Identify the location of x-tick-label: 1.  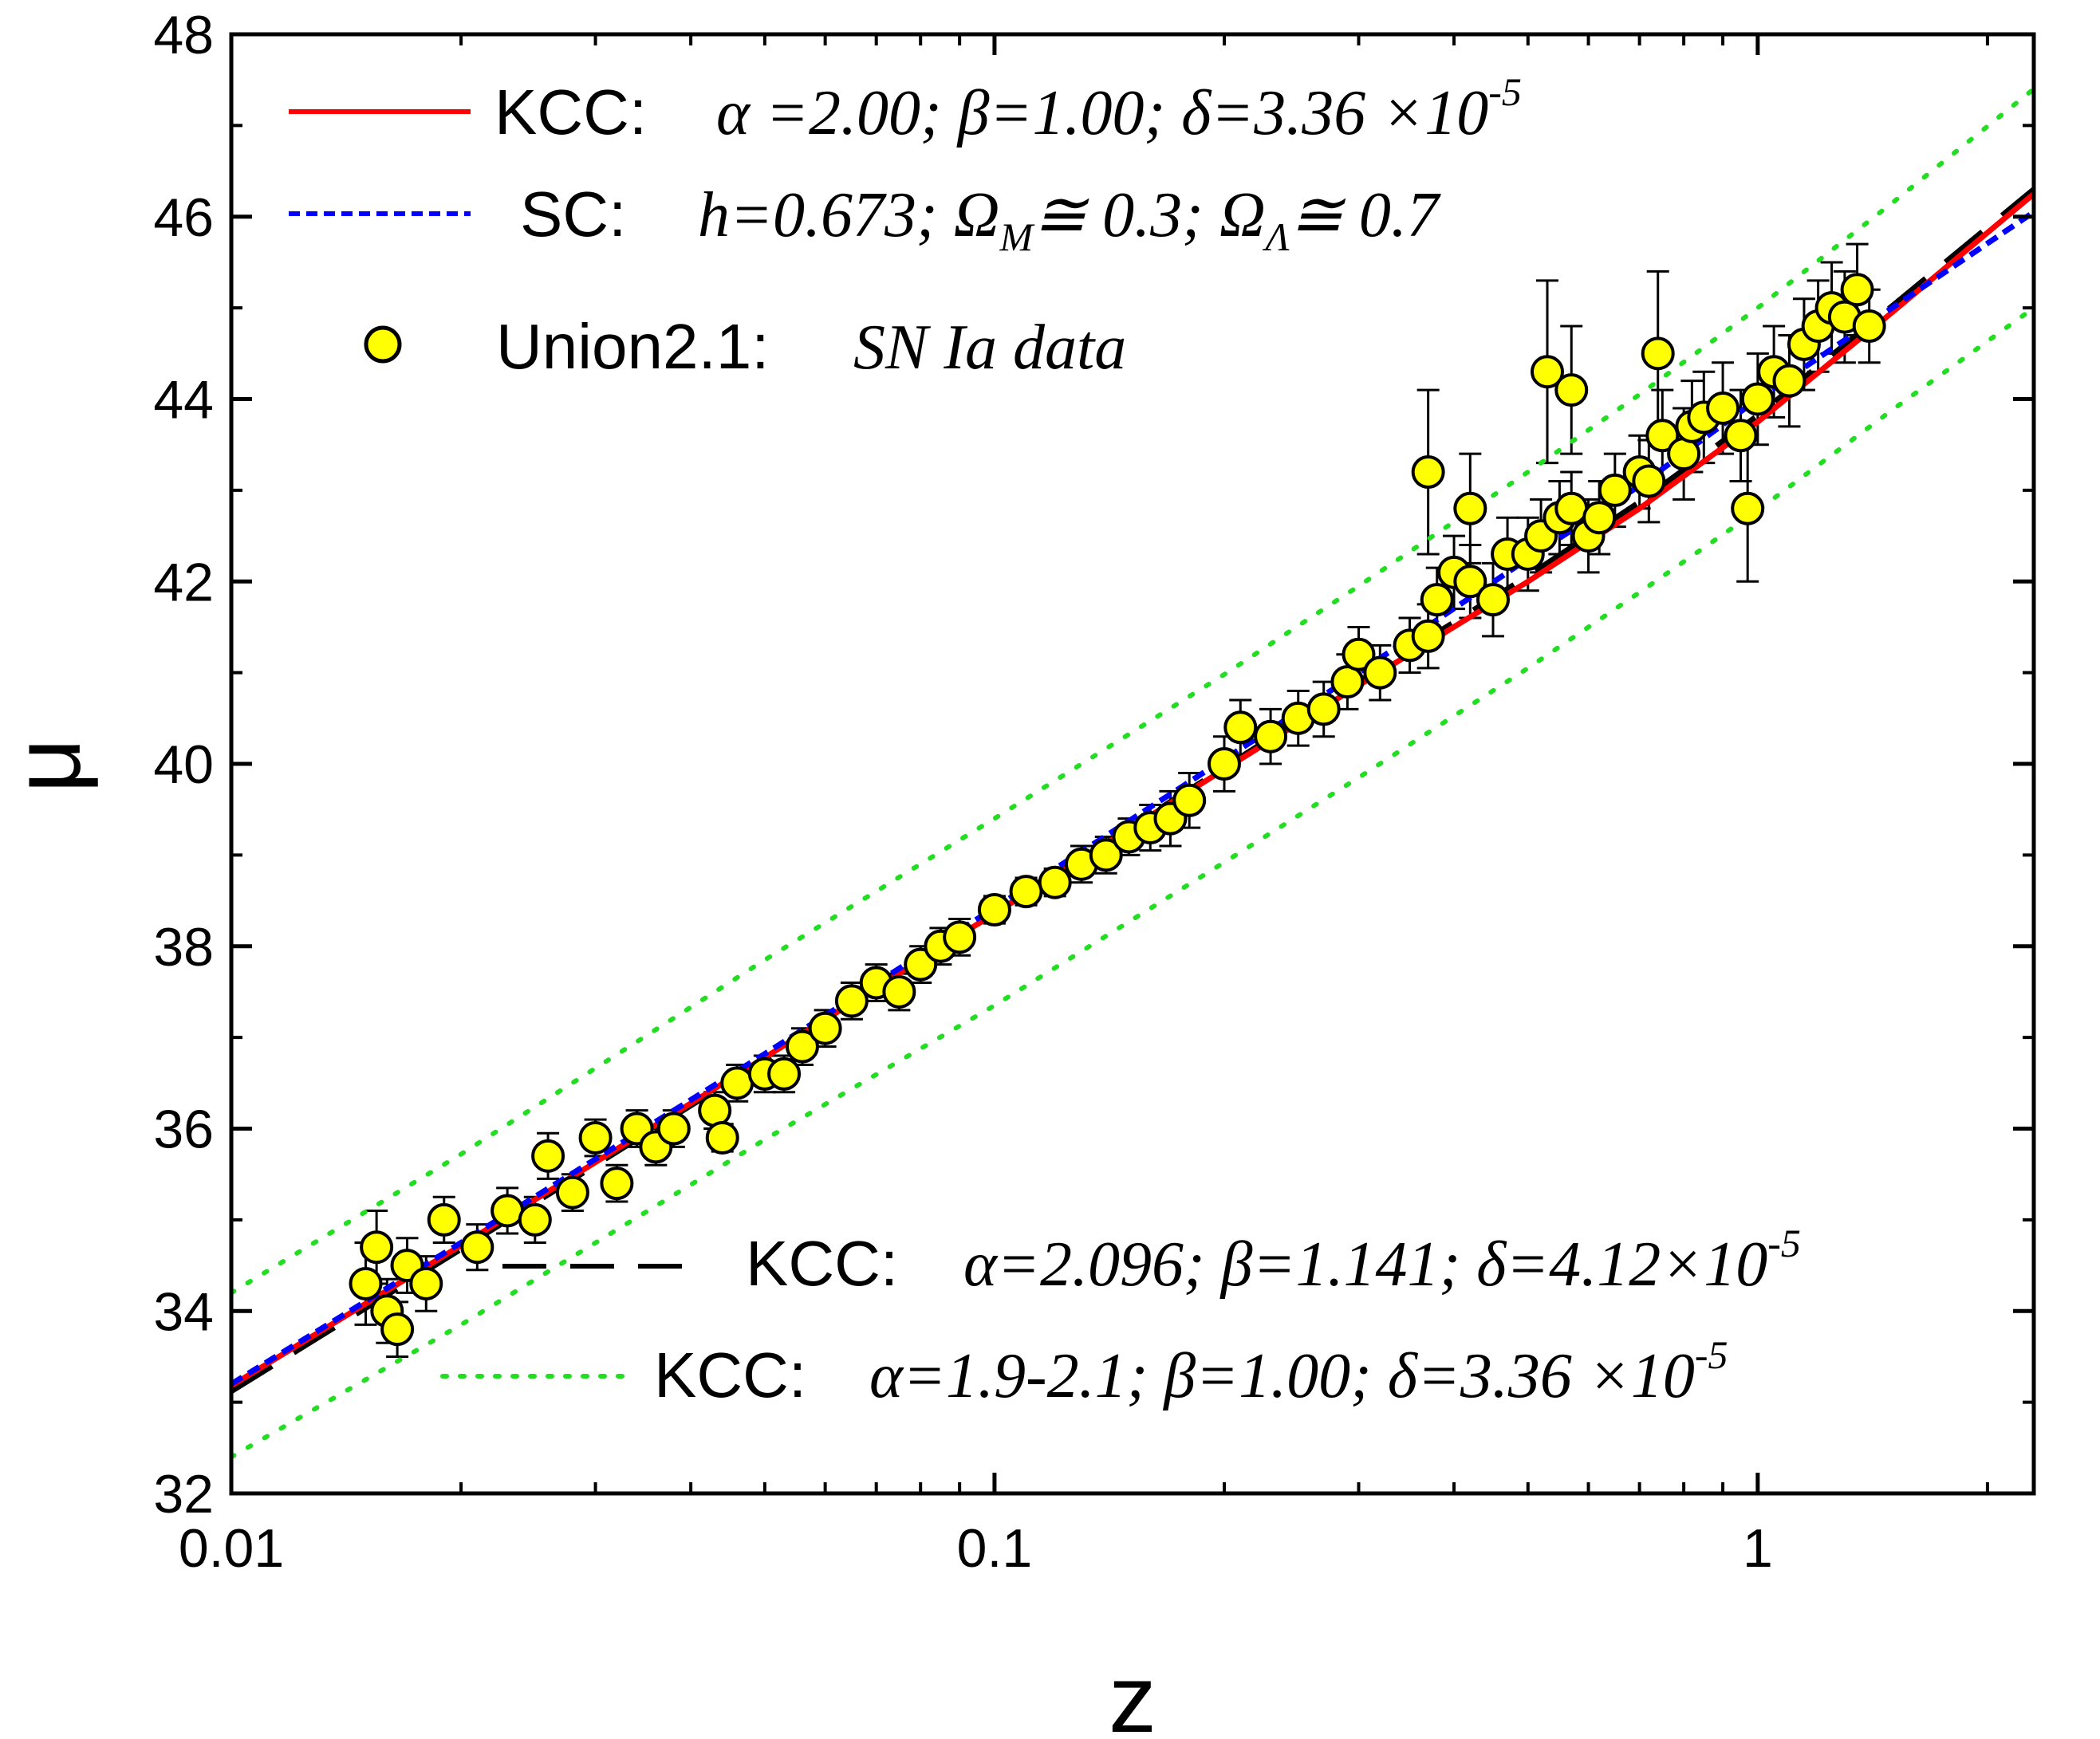
(1758, 1549).